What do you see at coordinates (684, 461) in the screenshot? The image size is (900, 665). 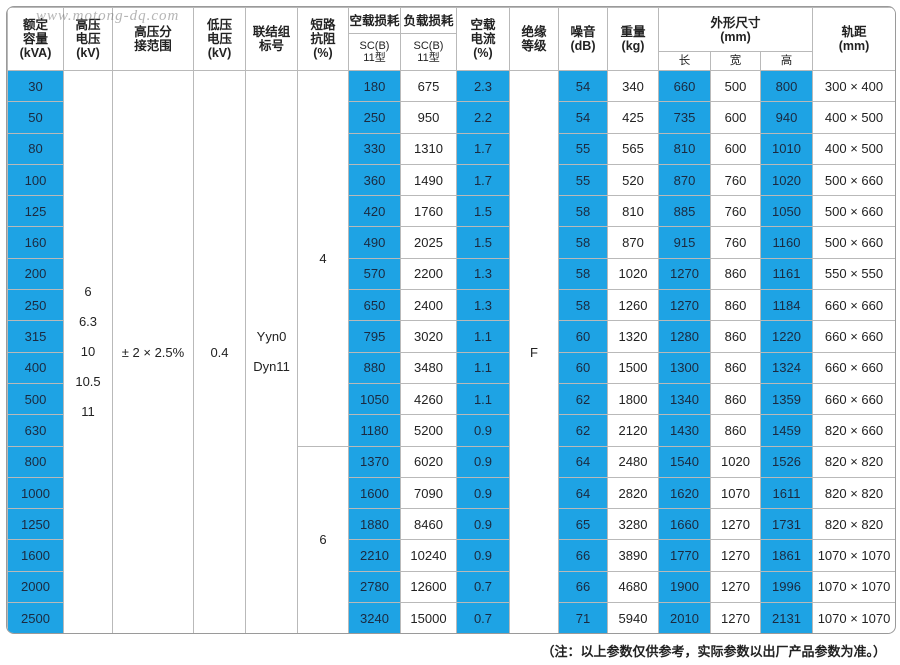 I see `cell-dim-length: 1540` at bounding box center [684, 461].